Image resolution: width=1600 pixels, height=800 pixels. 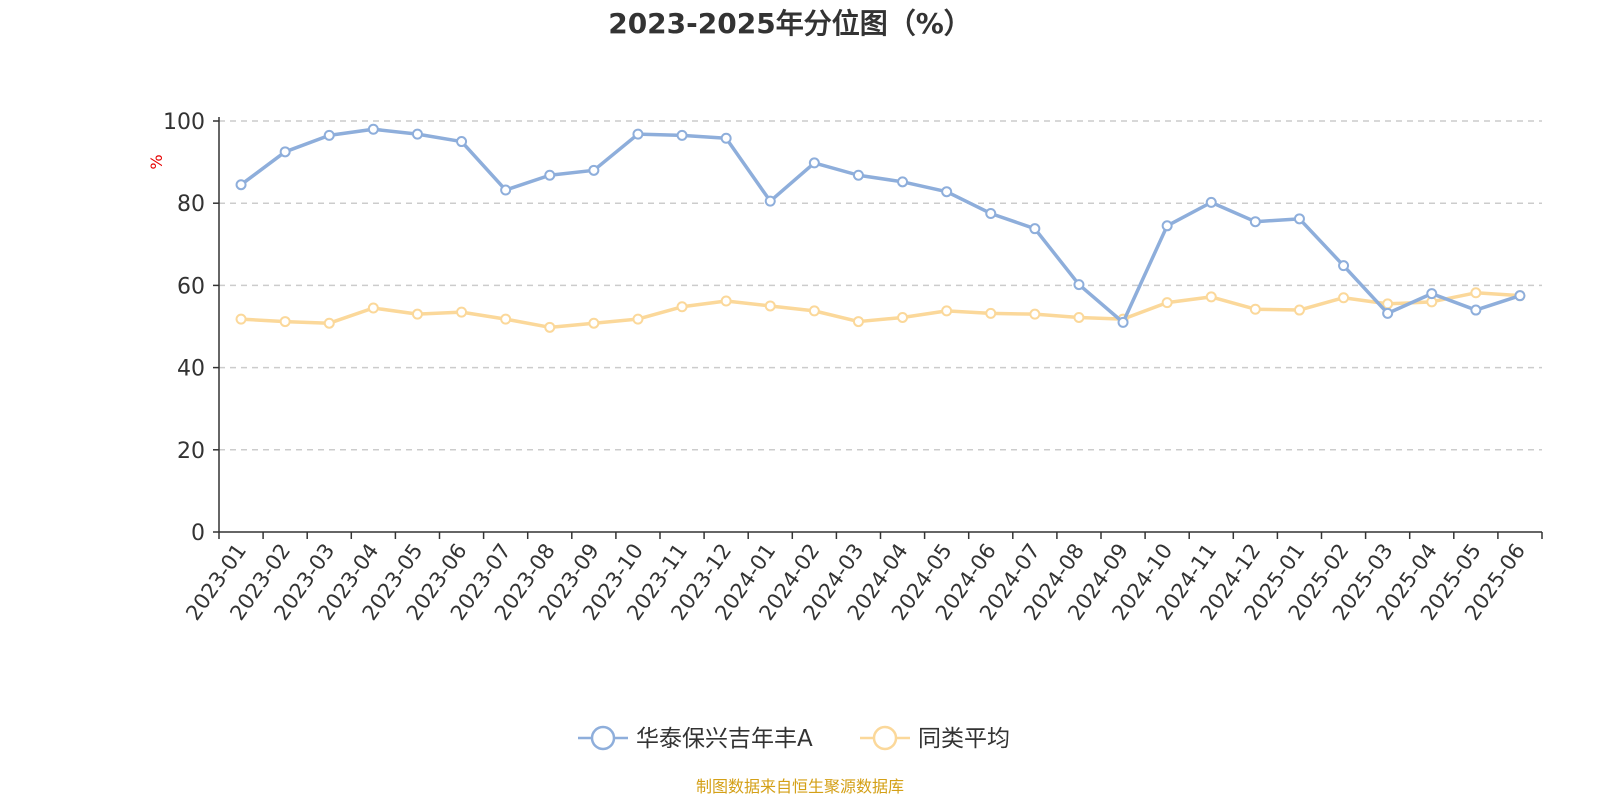 I want to click on y-tick-label: 80, so click(x=191, y=204).